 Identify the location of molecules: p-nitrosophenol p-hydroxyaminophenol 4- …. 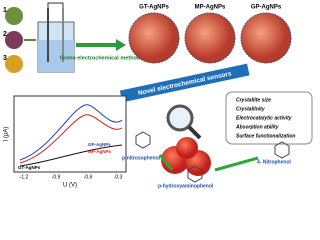
(206, 160).